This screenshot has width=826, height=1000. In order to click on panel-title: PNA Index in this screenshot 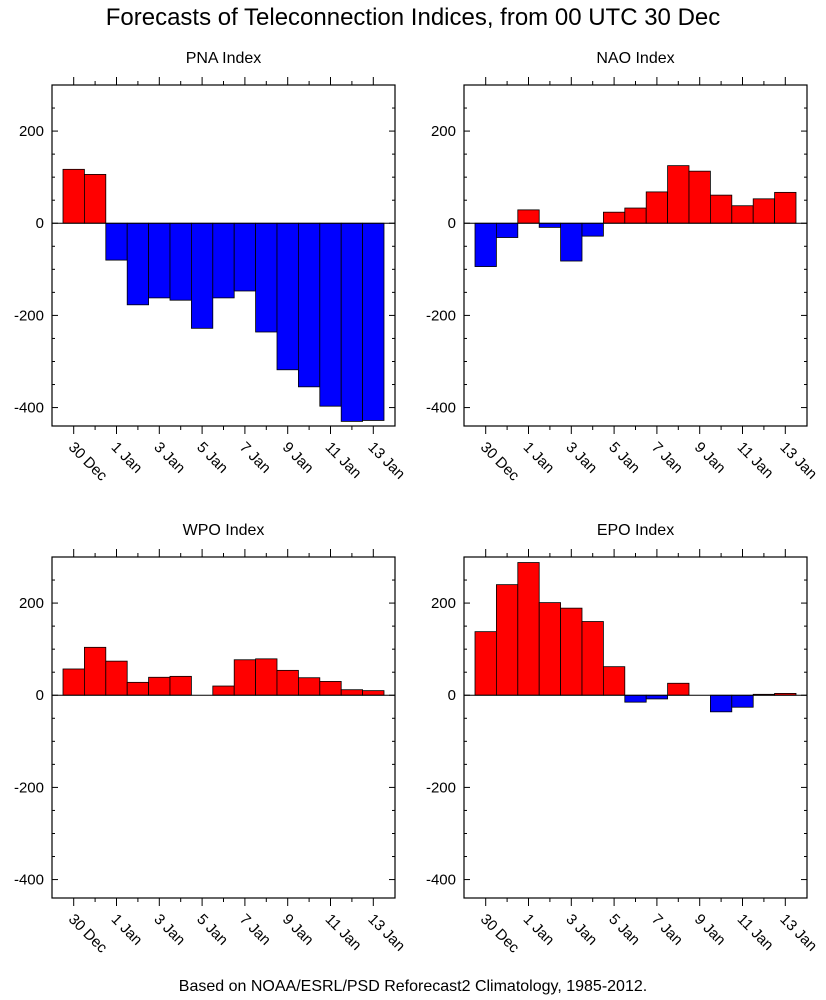, I will do `click(224, 58)`.